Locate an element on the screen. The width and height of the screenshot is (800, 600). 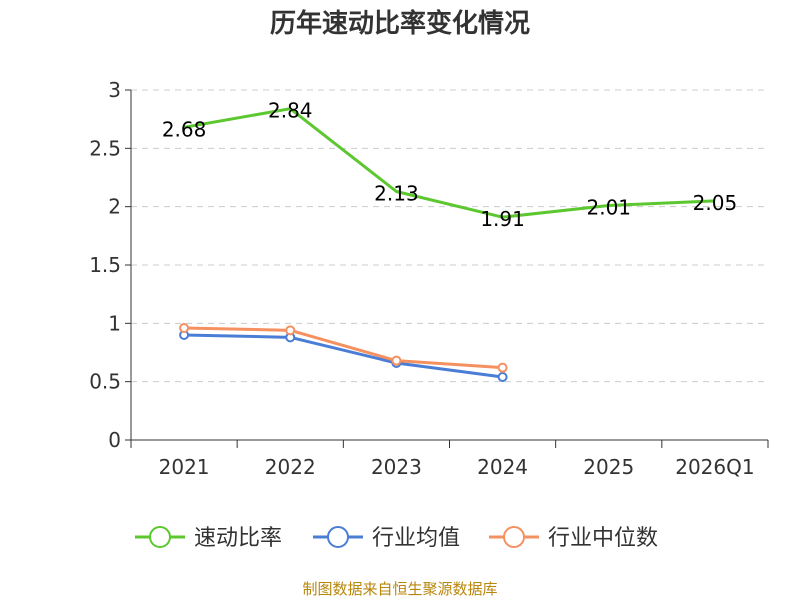
legend-item-0: 速动比率 is located at coordinates (208, 538).